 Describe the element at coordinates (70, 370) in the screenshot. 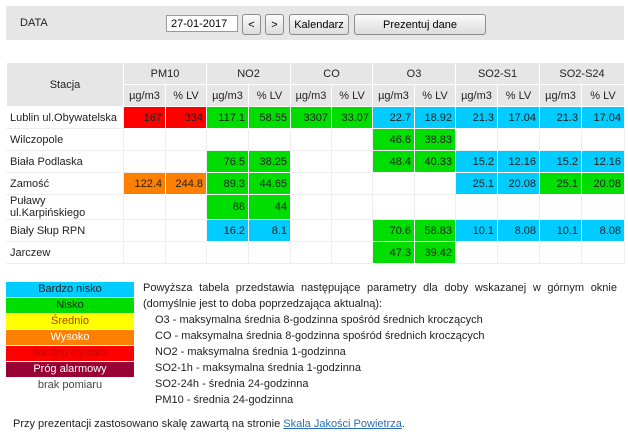

I see `legend-item: Próg alarmowy` at that location.